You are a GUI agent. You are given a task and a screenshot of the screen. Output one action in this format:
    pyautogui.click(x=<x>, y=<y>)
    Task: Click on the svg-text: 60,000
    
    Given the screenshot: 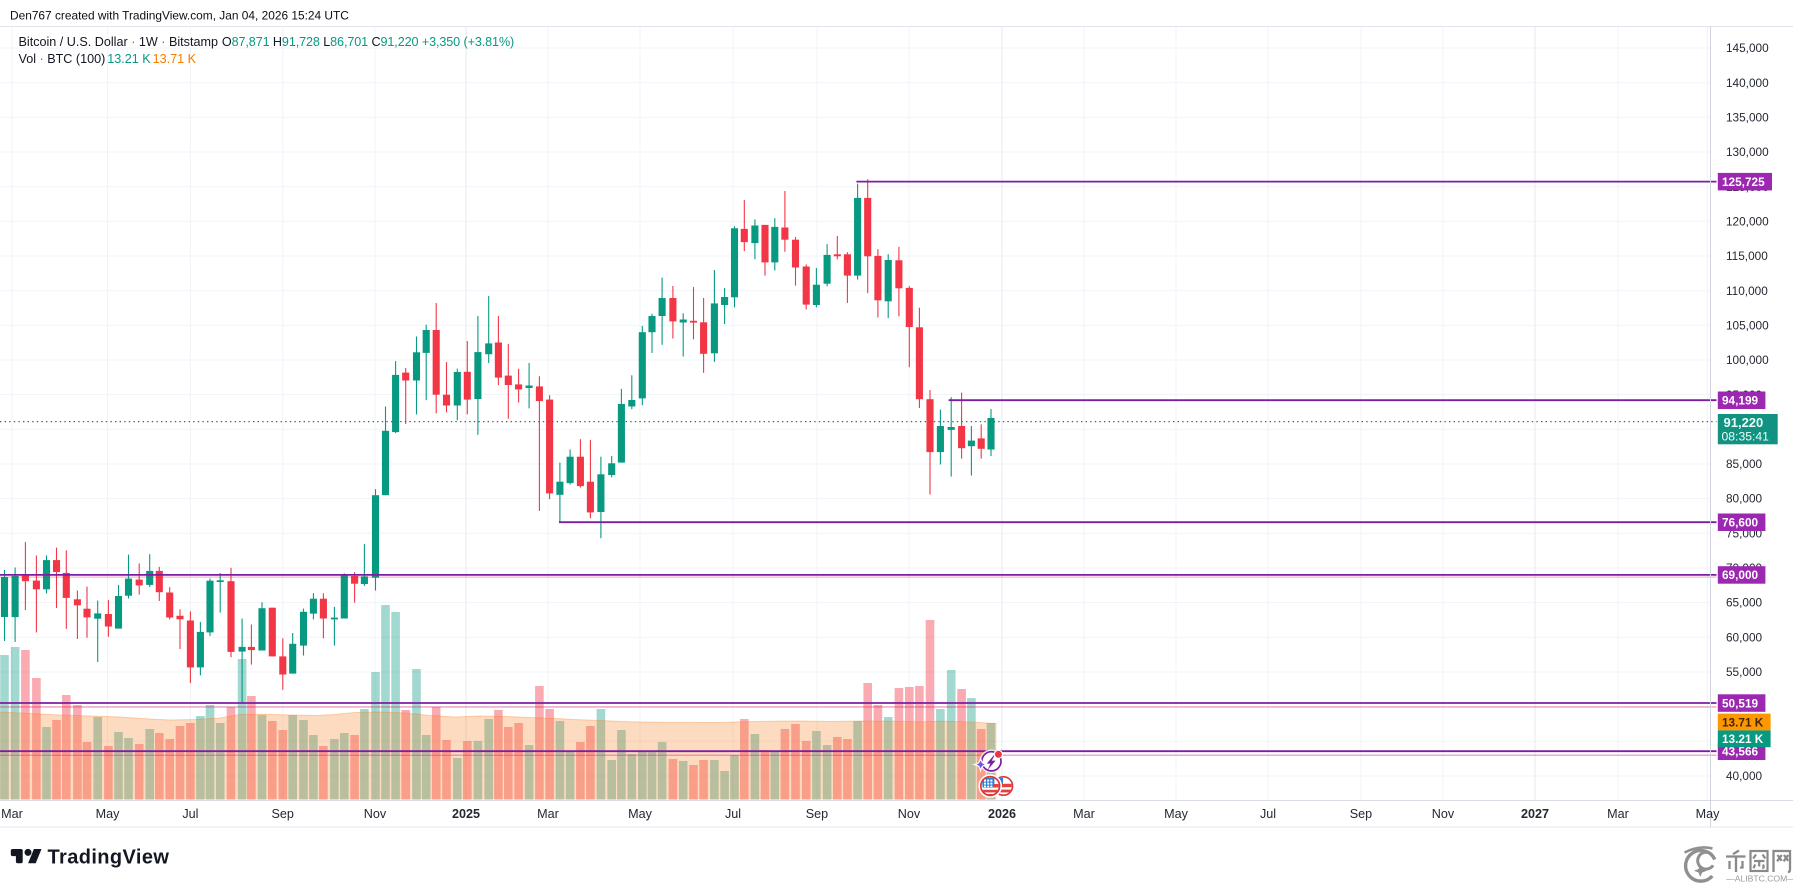 What is the action you would take?
    pyautogui.click(x=1744, y=637)
    